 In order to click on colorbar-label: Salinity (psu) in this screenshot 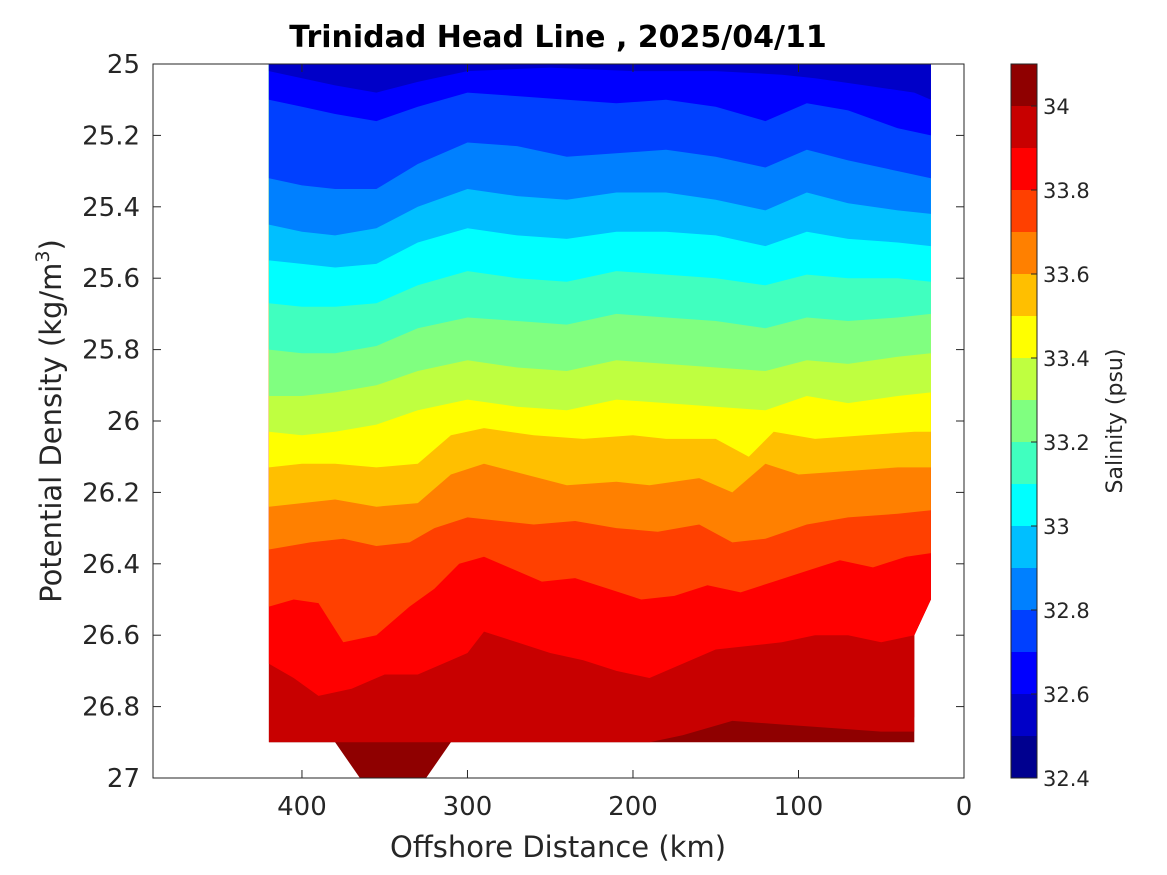, I will do `click(1115, 421)`.